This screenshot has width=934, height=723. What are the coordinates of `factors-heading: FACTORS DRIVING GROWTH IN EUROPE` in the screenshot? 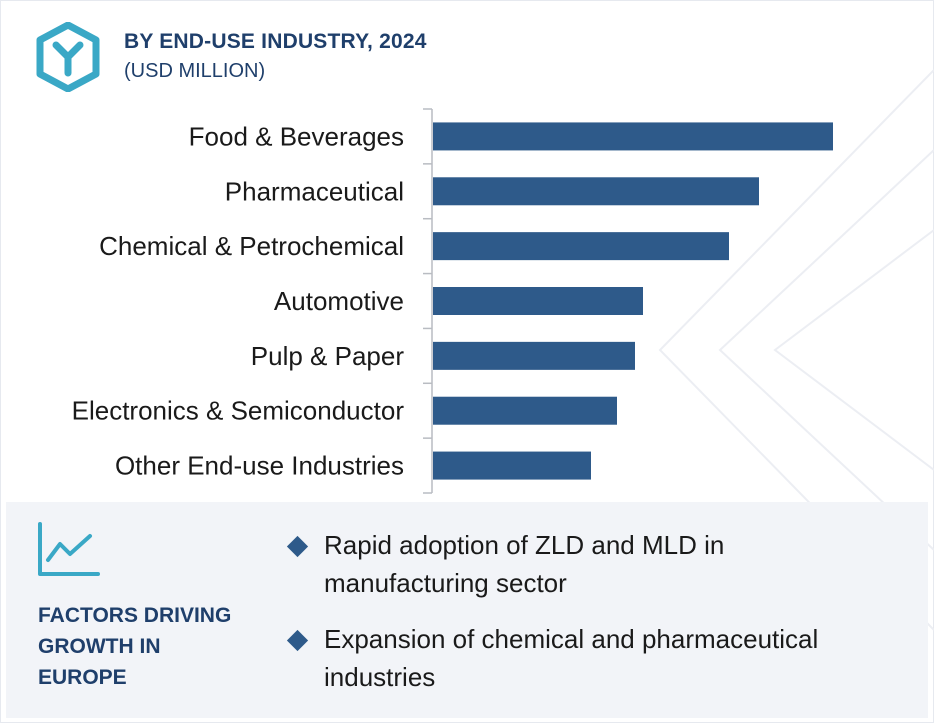 It's located at (135, 646).